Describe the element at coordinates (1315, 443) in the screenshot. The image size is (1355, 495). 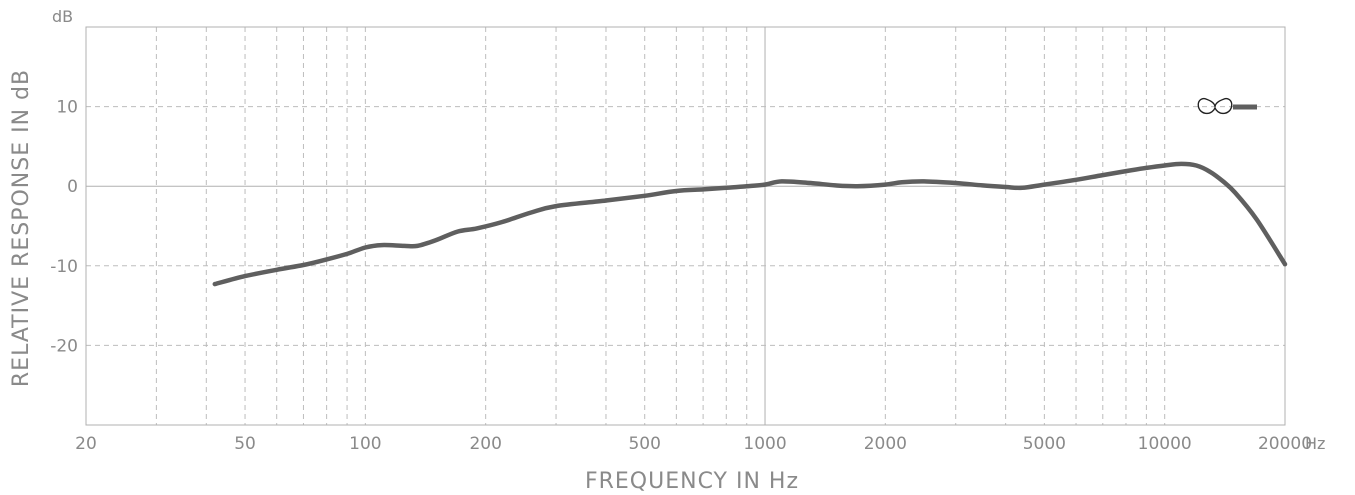
I see `x-unit-label: Hz` at that location.